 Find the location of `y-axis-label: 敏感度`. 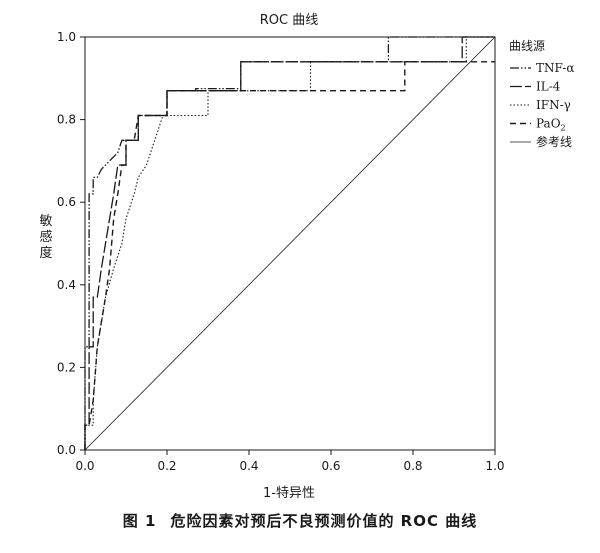

y-axis-label: 敏感度 is located at coordinates (45, 237).